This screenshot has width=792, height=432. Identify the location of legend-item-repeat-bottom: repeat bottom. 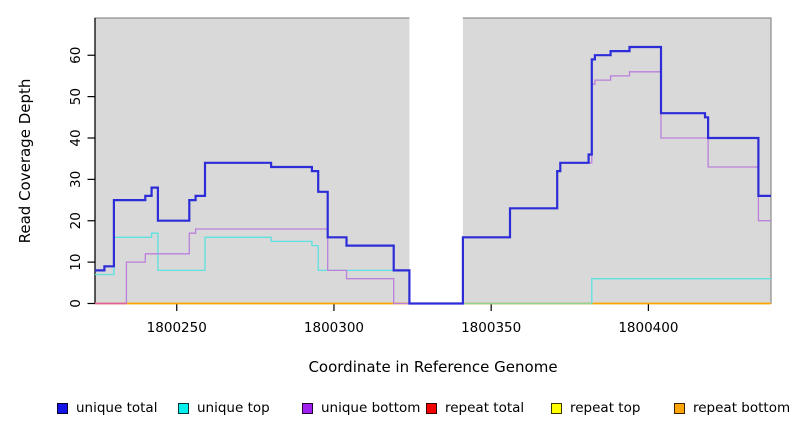
(732, 408).